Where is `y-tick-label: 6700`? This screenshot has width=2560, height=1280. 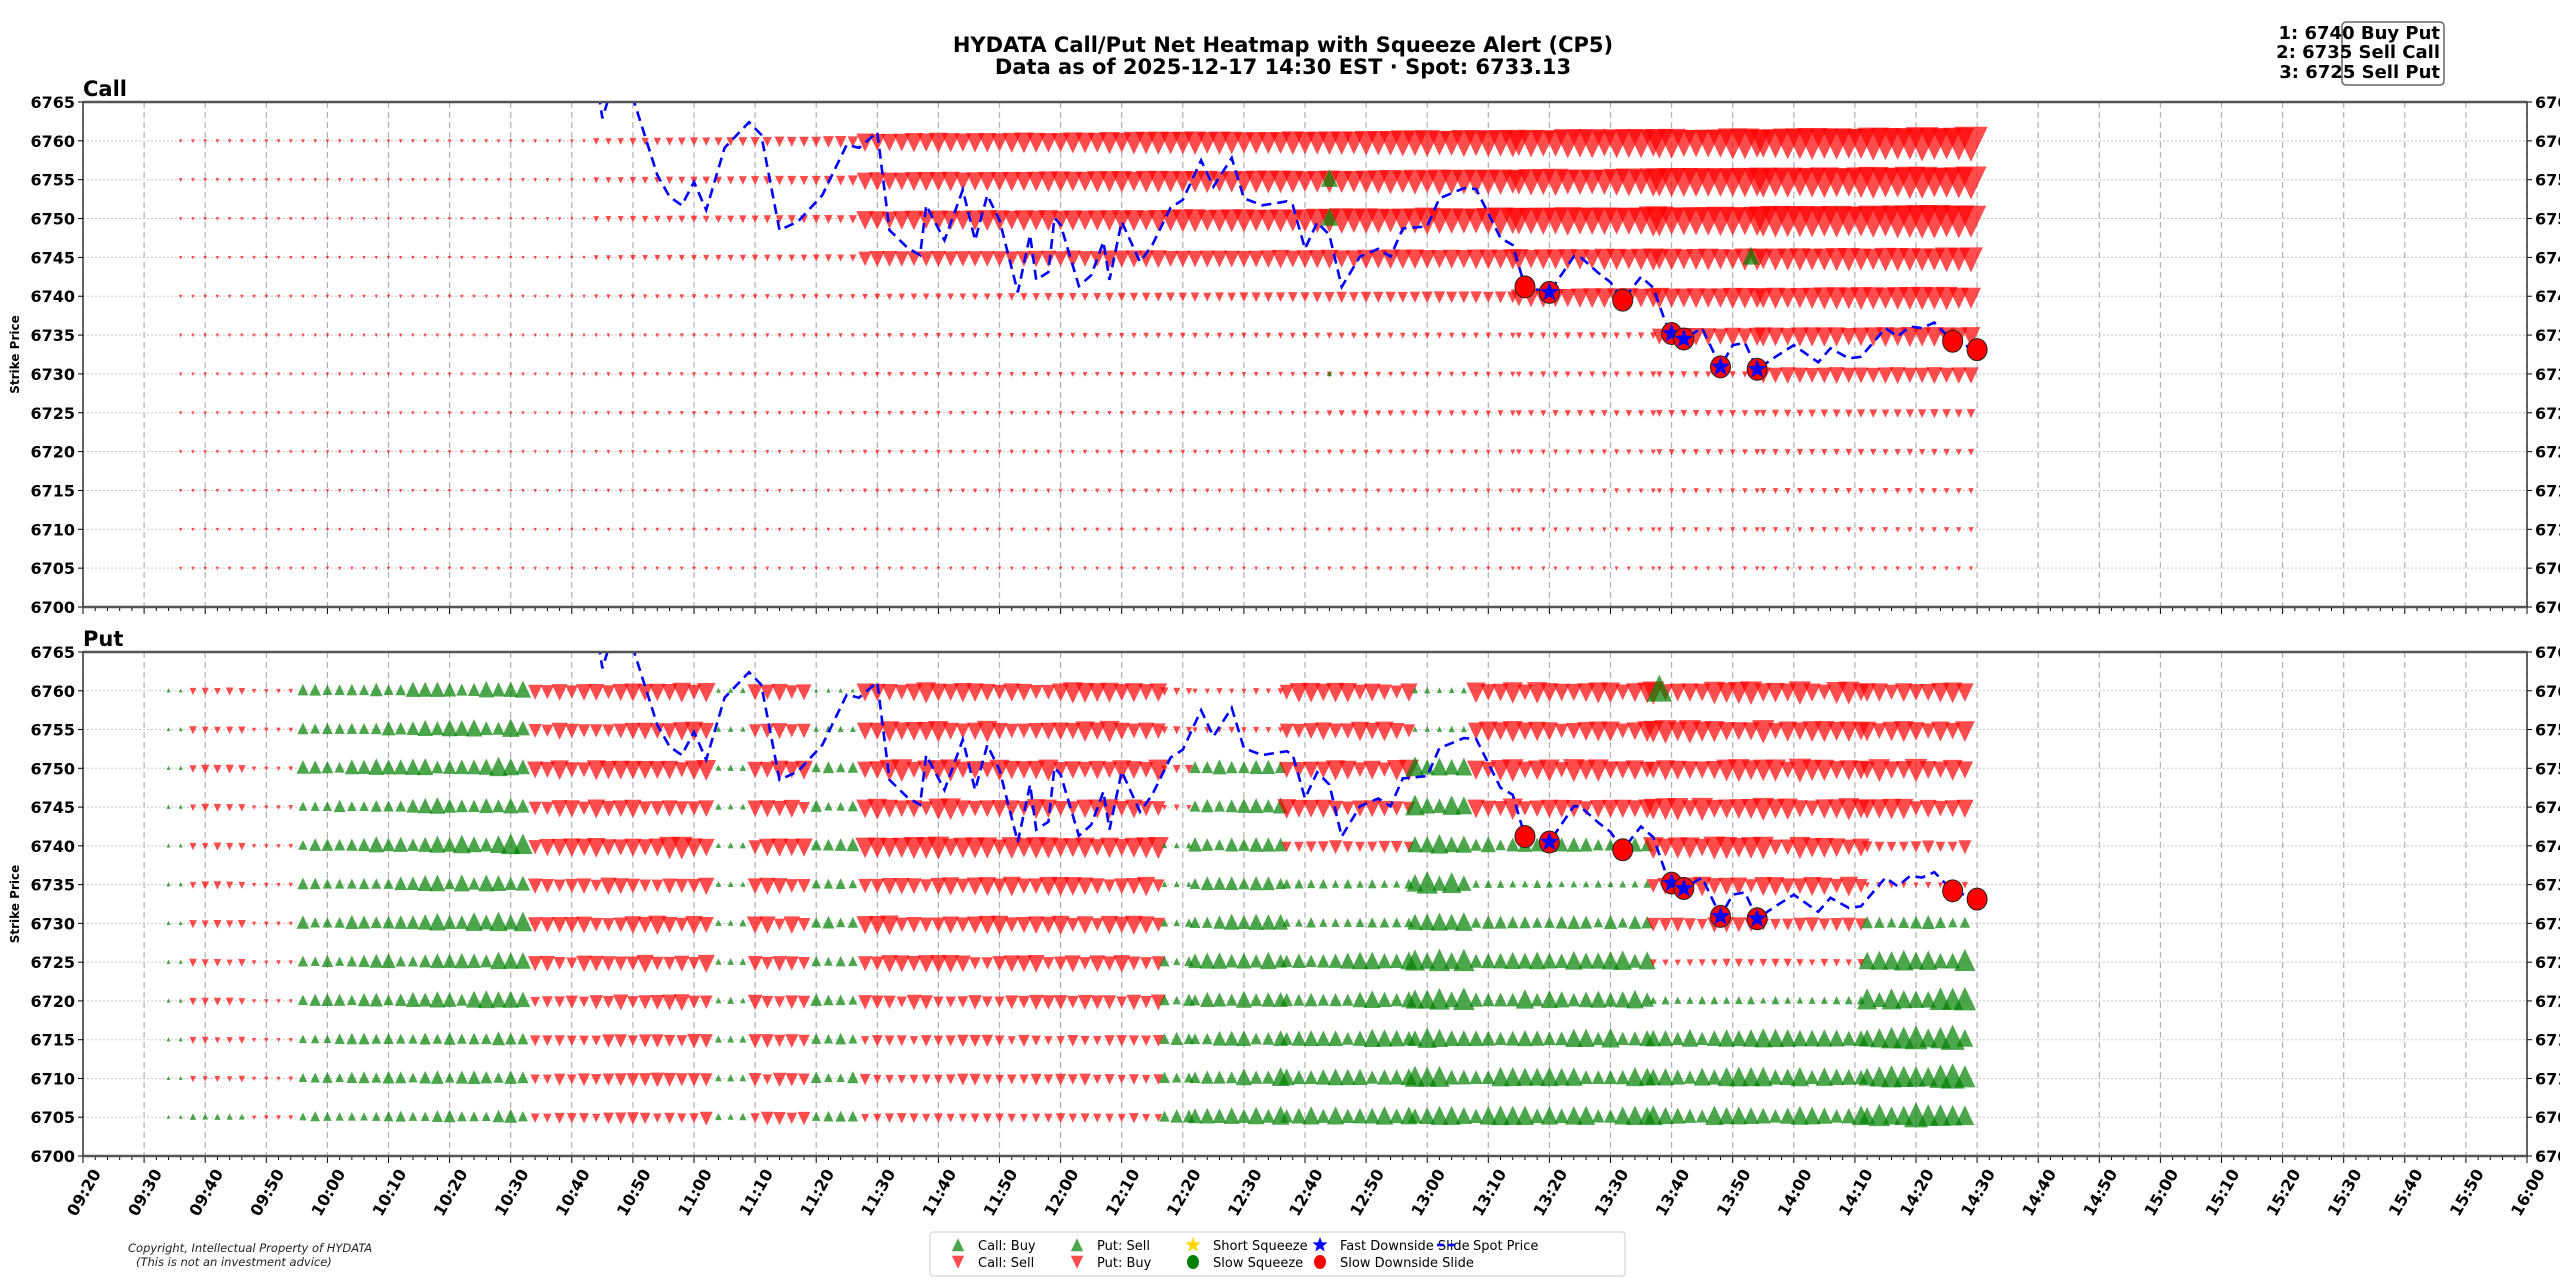
y-tick-label: 6700 is located at coordinates (52, 607).